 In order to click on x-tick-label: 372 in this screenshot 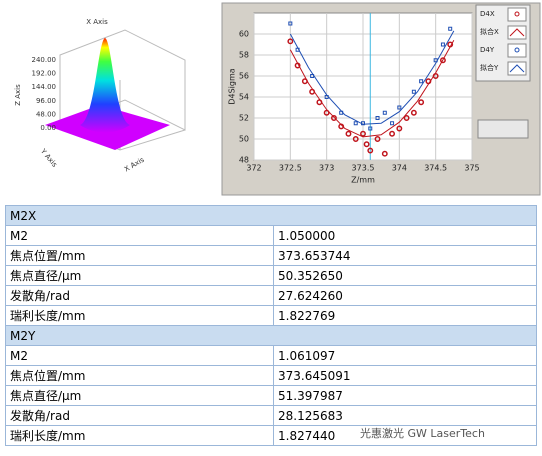, I will do `click(253, 168)`.